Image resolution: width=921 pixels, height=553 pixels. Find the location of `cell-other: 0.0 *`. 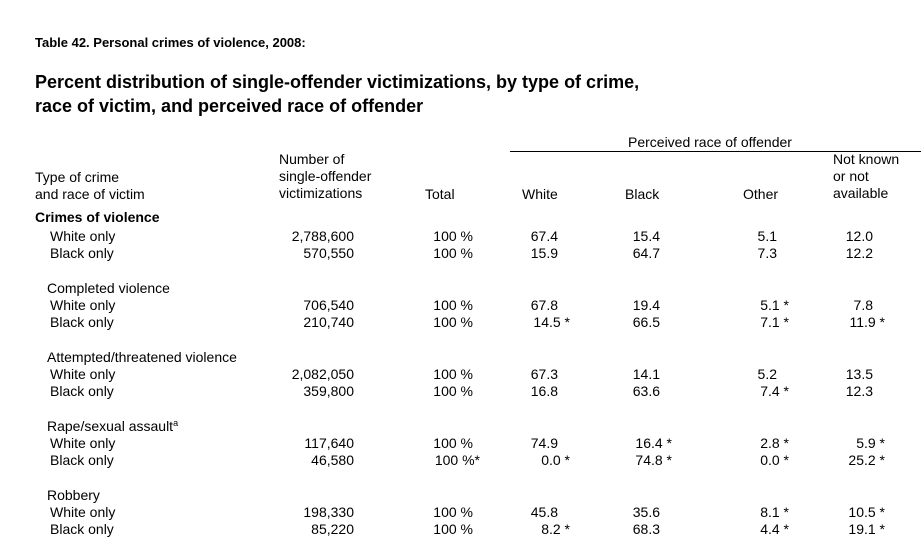

cell-other: 0.0 * is located at coordinates (774, 460).